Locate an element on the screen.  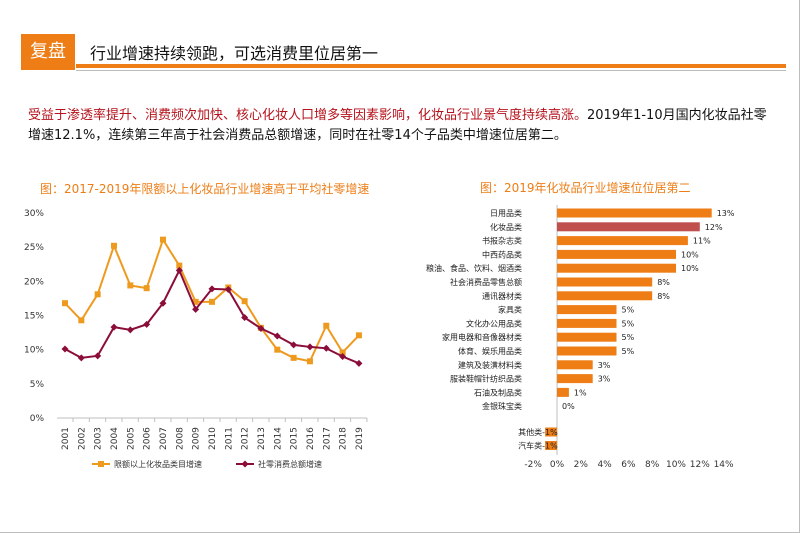
category-label: 家用电器和音像器材类 is located at coordinates (482, 337).